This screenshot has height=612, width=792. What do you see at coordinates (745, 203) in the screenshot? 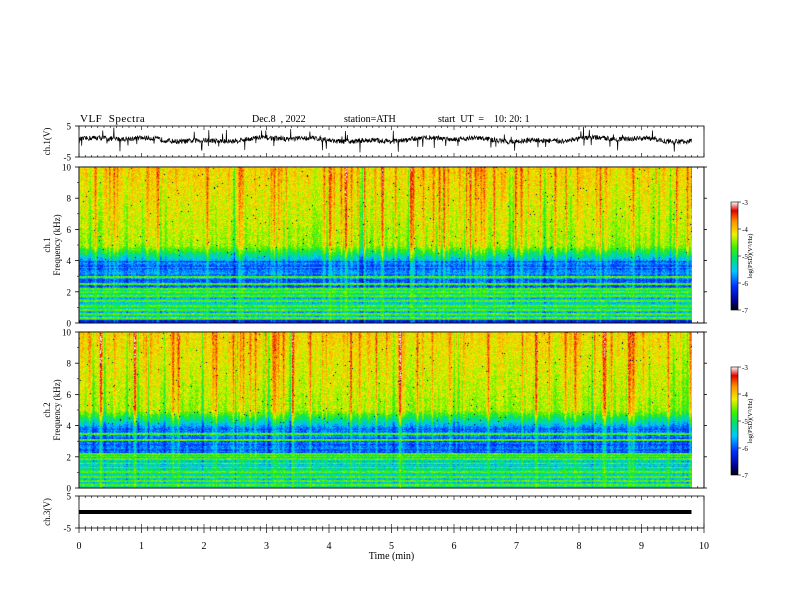
I see `ch1-spectrogram-colorbar-tick-label: -3` at bounding box center [745, 203].